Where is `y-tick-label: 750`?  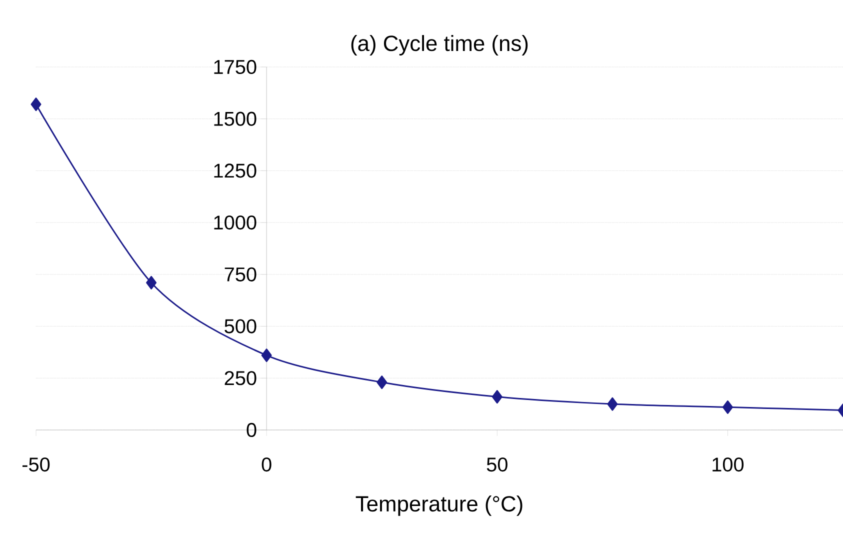 y-tick-label: 750 is located at coordinates (240, 274).